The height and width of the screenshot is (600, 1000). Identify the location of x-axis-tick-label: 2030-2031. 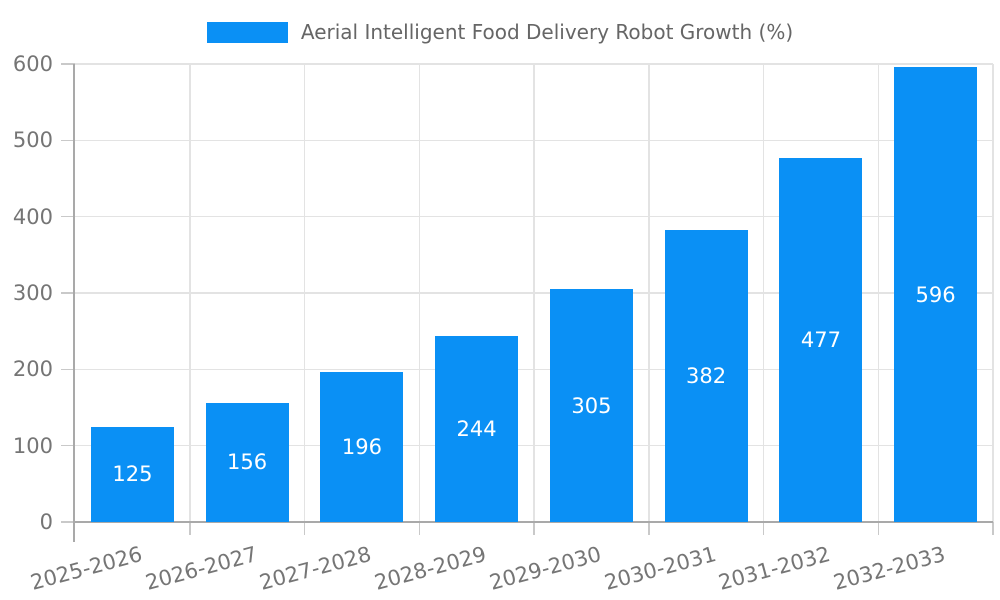
(660, 568).